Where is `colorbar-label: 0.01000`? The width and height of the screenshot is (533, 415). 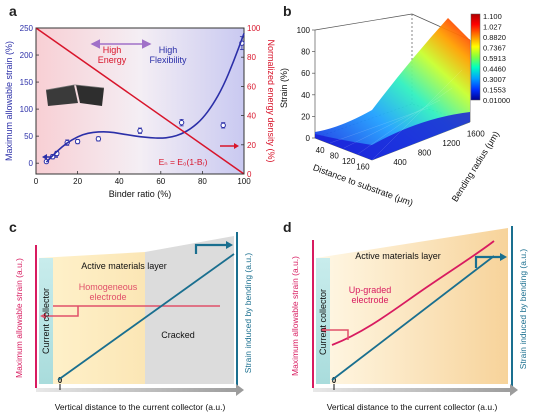 colorbar-label: 0.01000 is located at coordinates (496, 100).